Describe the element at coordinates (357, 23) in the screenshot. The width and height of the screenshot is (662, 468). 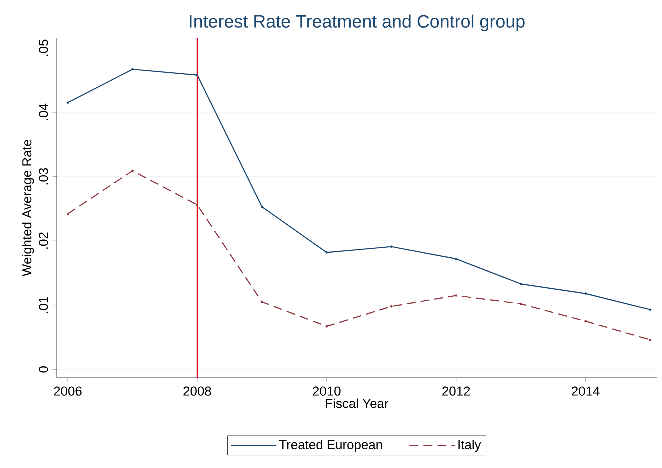
I see `chart-title: Interest Rate Treatment and Control group` at that location.